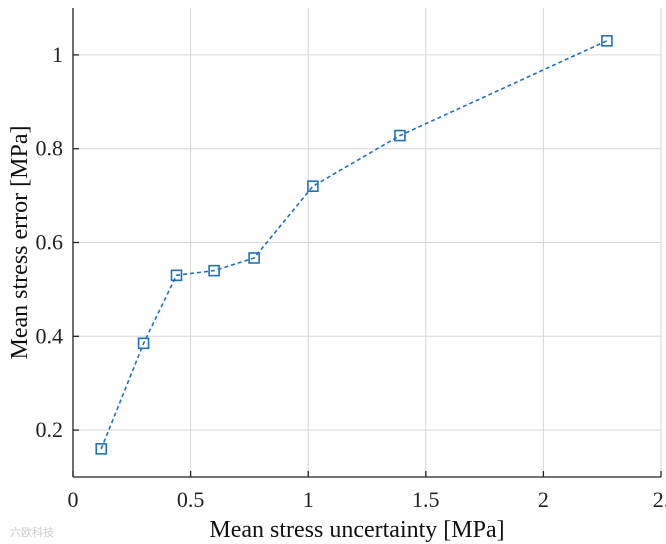  What do you see at coordinates (50, 335) in the screenshot?
I see `y-tick-label: 0.4` at bounding box center [50, 335].